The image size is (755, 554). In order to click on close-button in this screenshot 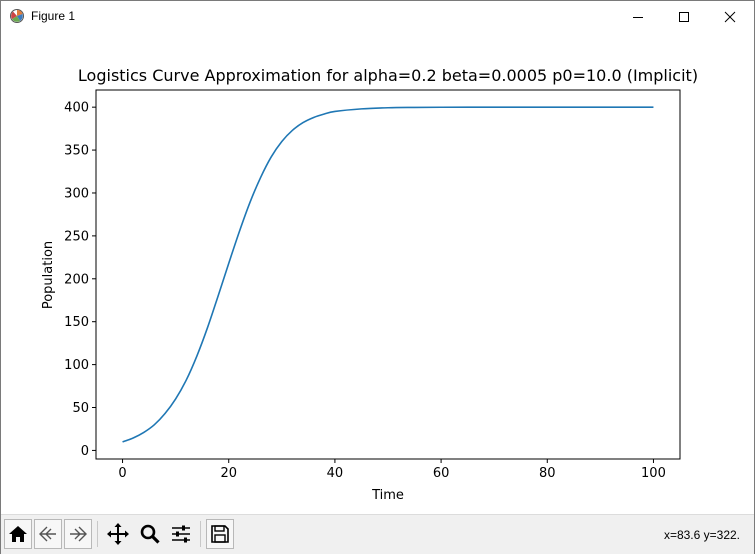, I will do `click(730, 16)`.